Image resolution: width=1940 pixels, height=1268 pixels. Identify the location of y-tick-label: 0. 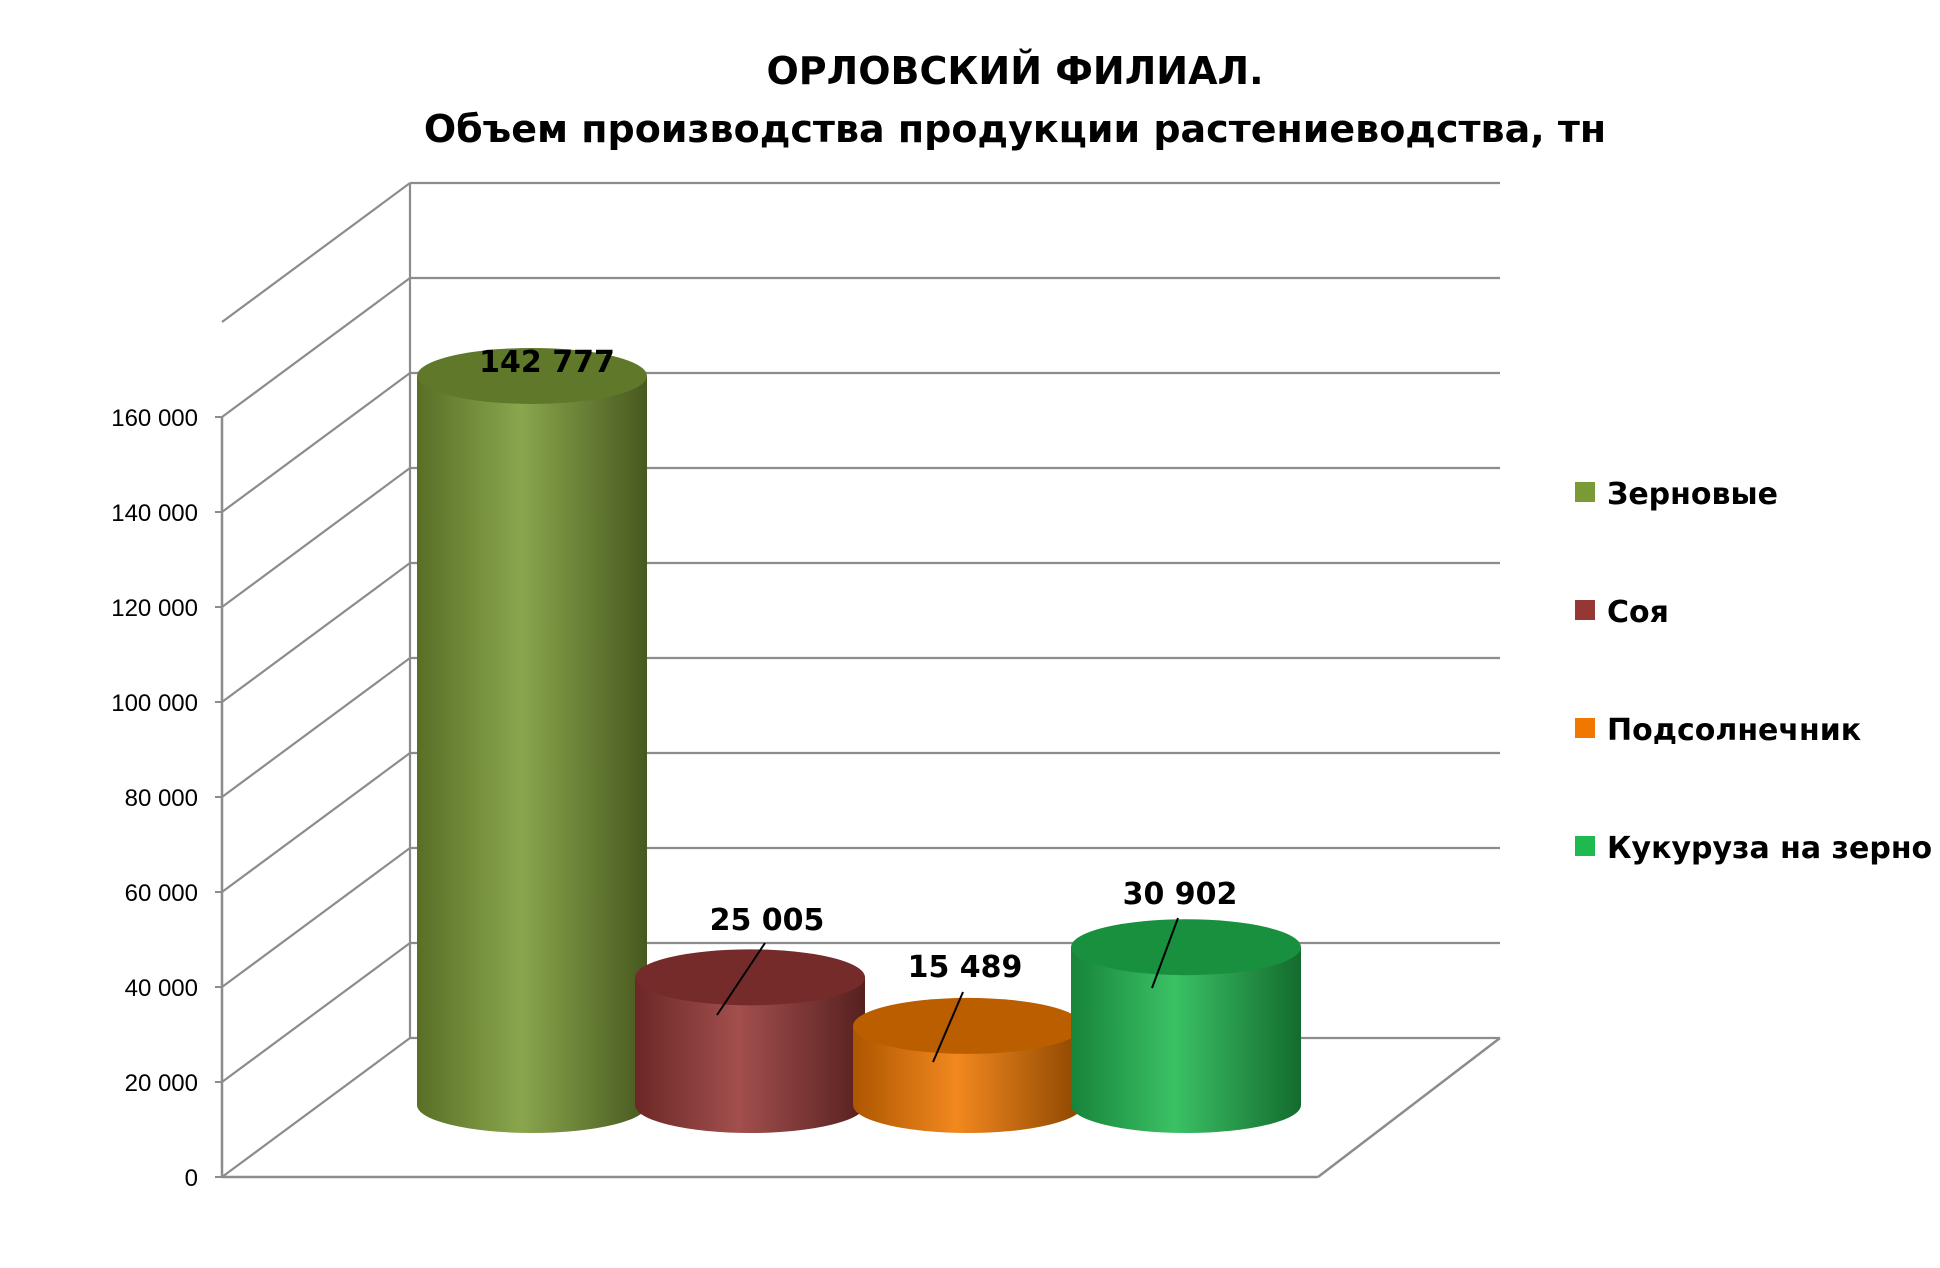
(191, 1178).